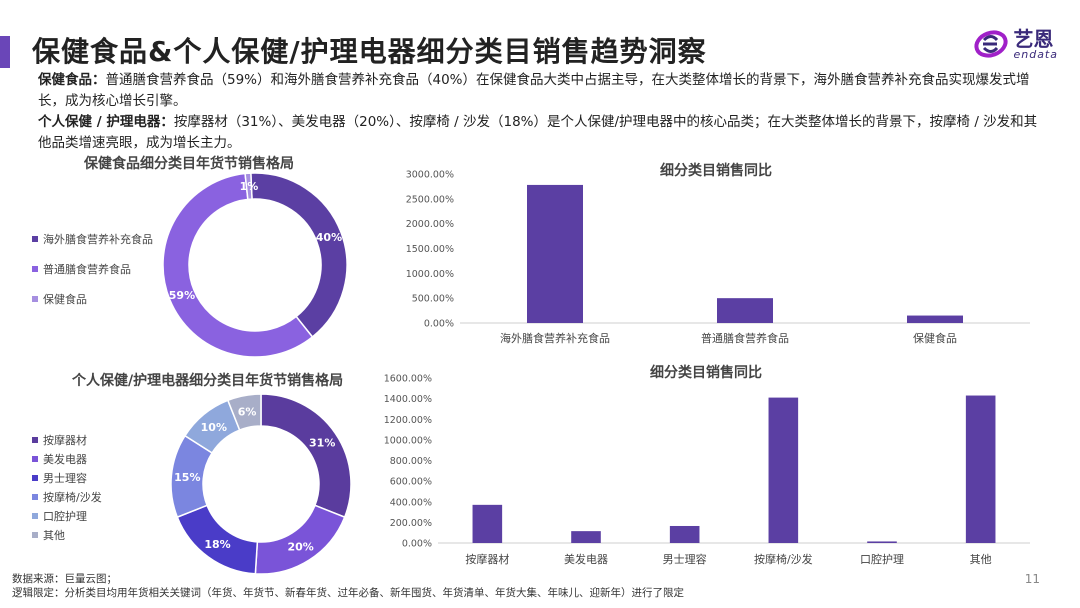 This screenshot has width=1080, height=608. Describe the element at coordinates (208, 381) in the screenshot. I see `donut-chart-title: 个人保健/护理电器细分类目年货节销售格局` at that location.